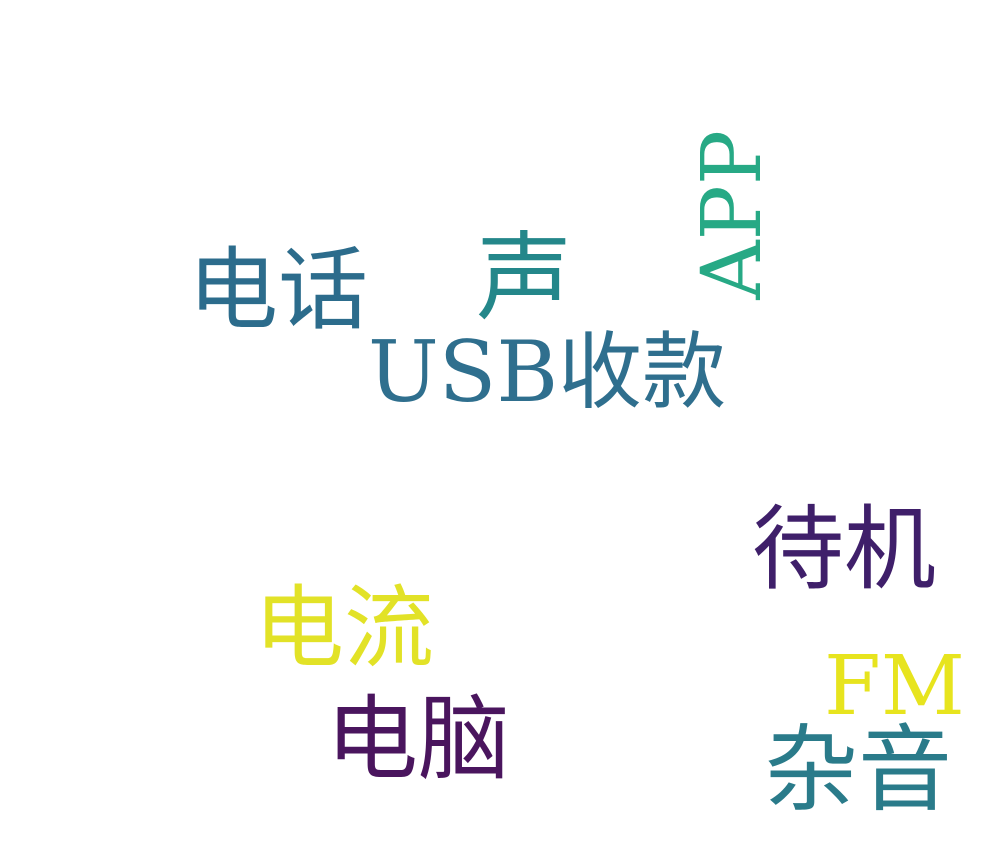 This screenshot has height=860, width=1000. Describe the element at coordinates (844, 549) in the screenshot. I see `word-daiji: 待机` at that location.